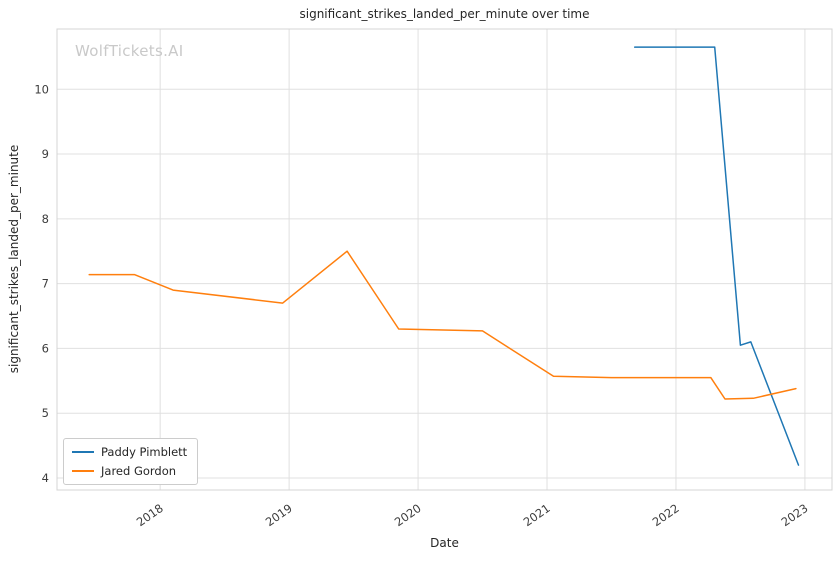 The image size is (840, 561). I want to click on legend-item-jared-gordon: Jared Gordon, so click(129, 471).